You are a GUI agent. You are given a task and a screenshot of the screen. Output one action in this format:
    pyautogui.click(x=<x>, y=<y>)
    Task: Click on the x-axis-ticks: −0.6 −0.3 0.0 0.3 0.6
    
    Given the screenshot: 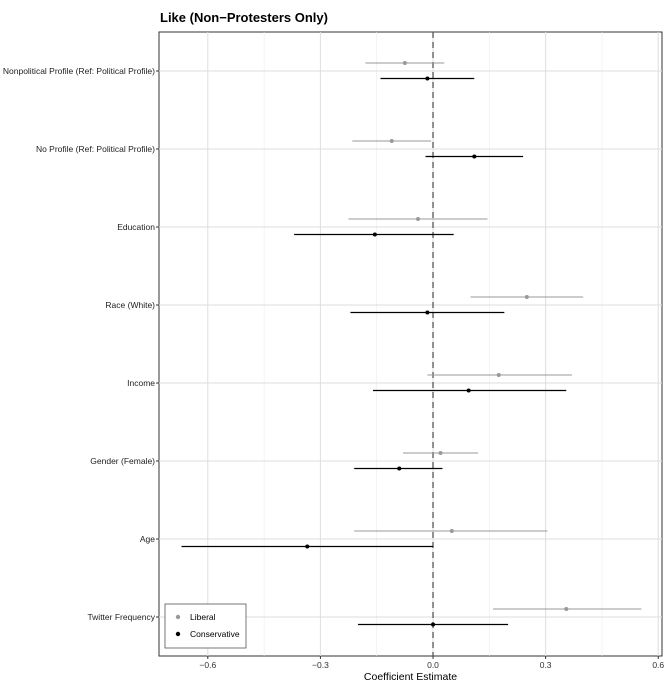 What is the action you would take?
    pyautogui.click(x=431, y=663)
    